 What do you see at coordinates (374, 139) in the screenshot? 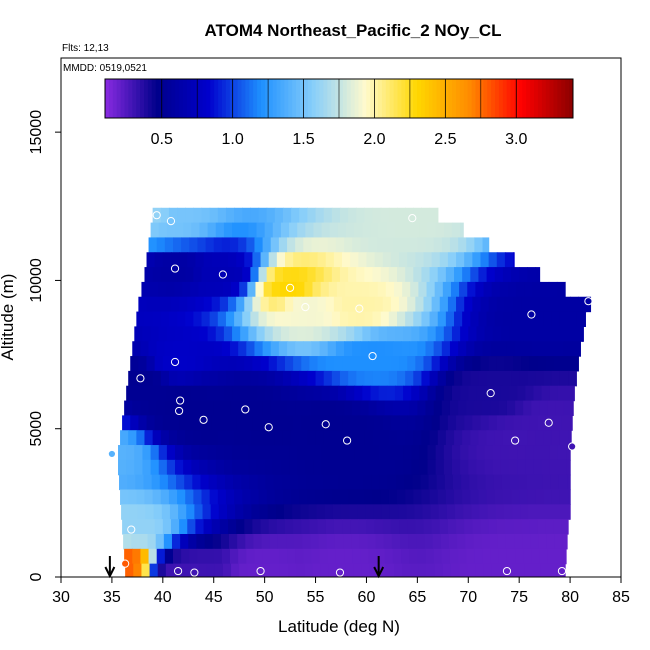
I see `colorbar-tick-label: 2.0` at bounding box center [374, 139].